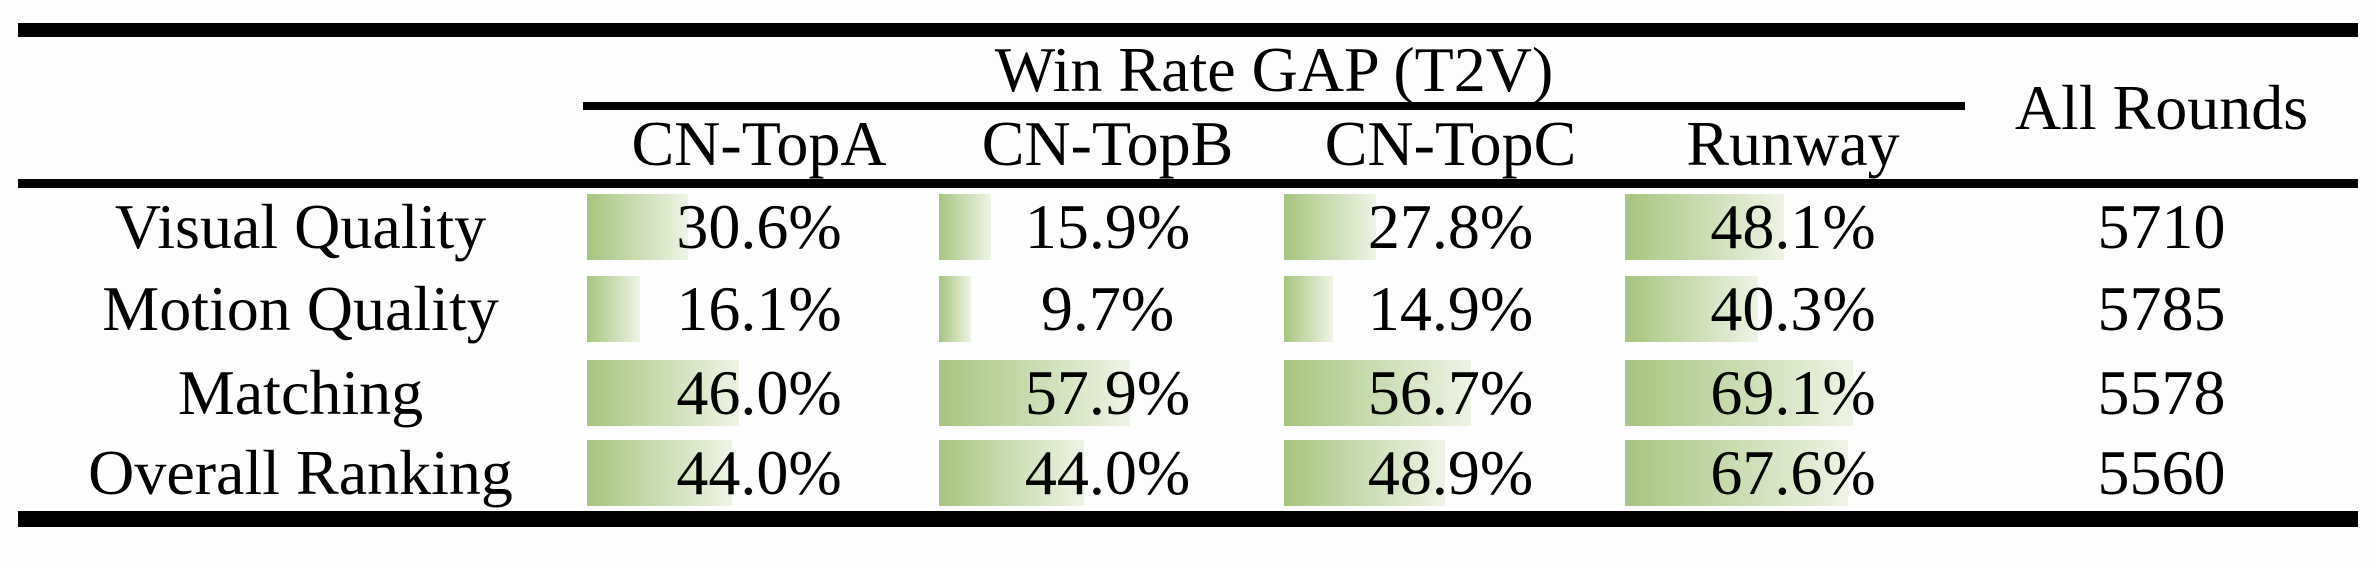  I want to click on win-rate-value: 69.1%, so click(1793, 392).